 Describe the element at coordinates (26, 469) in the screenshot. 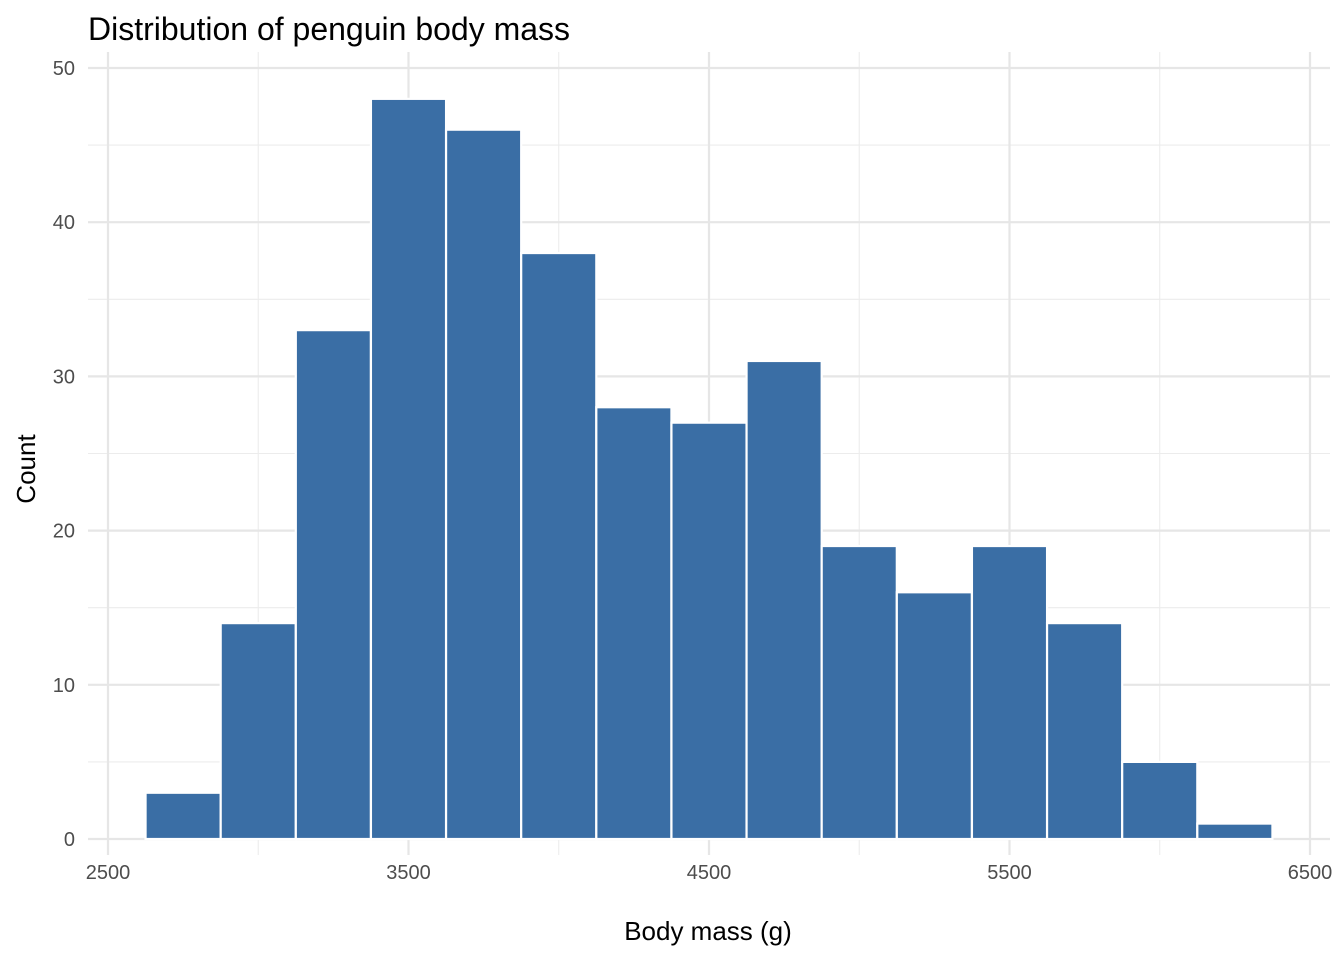

I see `y-axis-title: Count` at that location.